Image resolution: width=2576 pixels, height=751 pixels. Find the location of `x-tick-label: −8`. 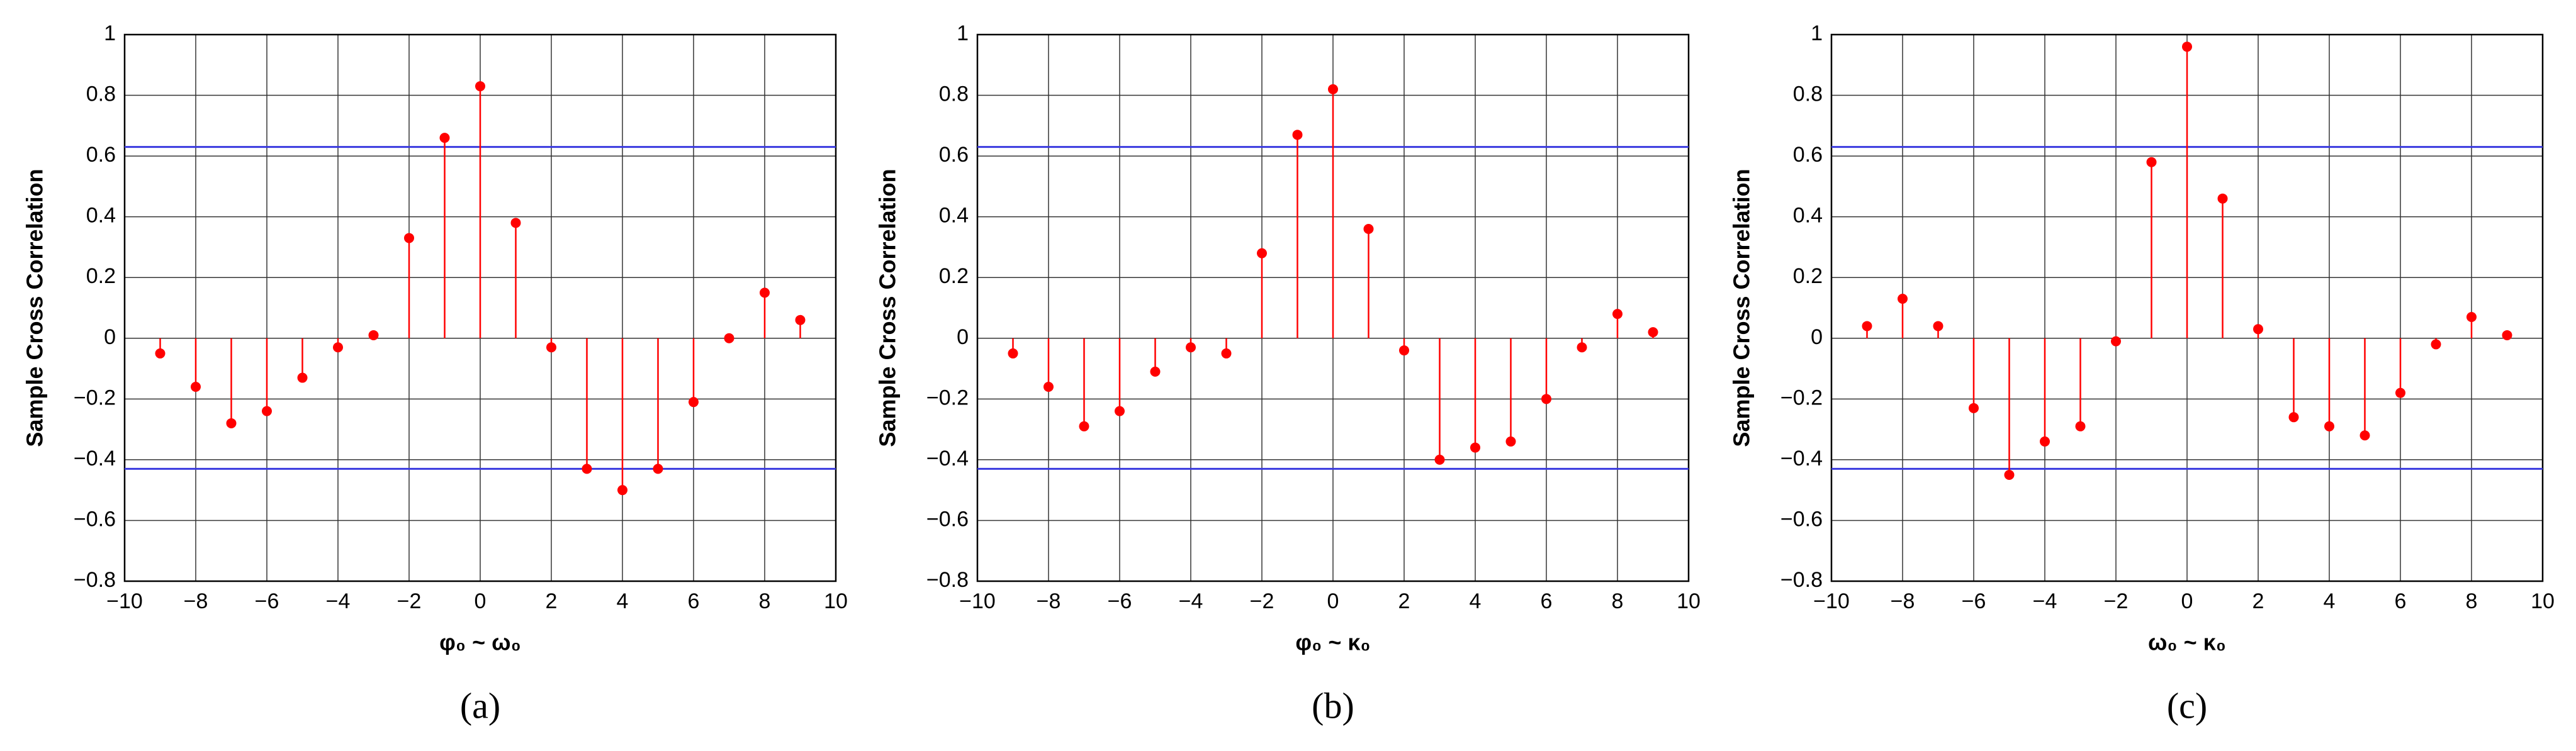

x-tick-label: −8 is located at coordinates (1049, 601).